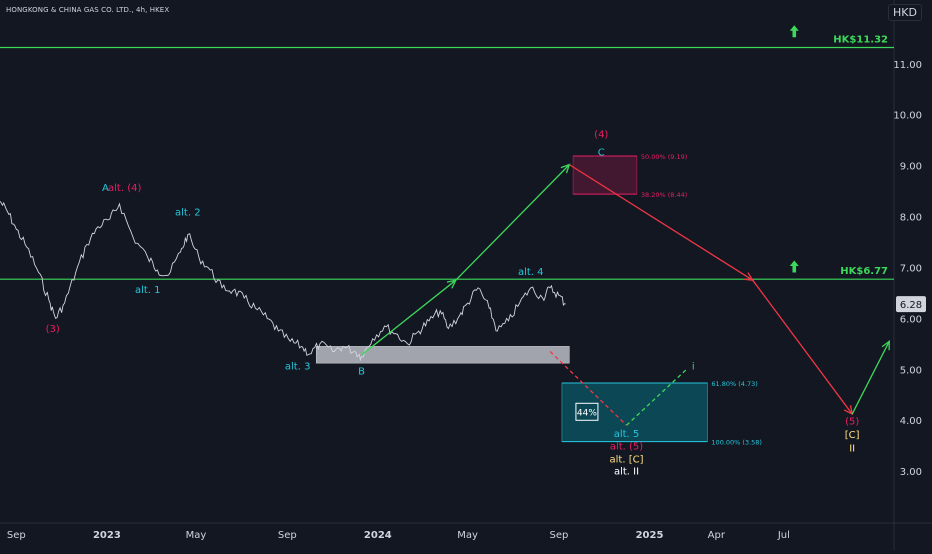  I want to click on support-zone, so click(442, 355).